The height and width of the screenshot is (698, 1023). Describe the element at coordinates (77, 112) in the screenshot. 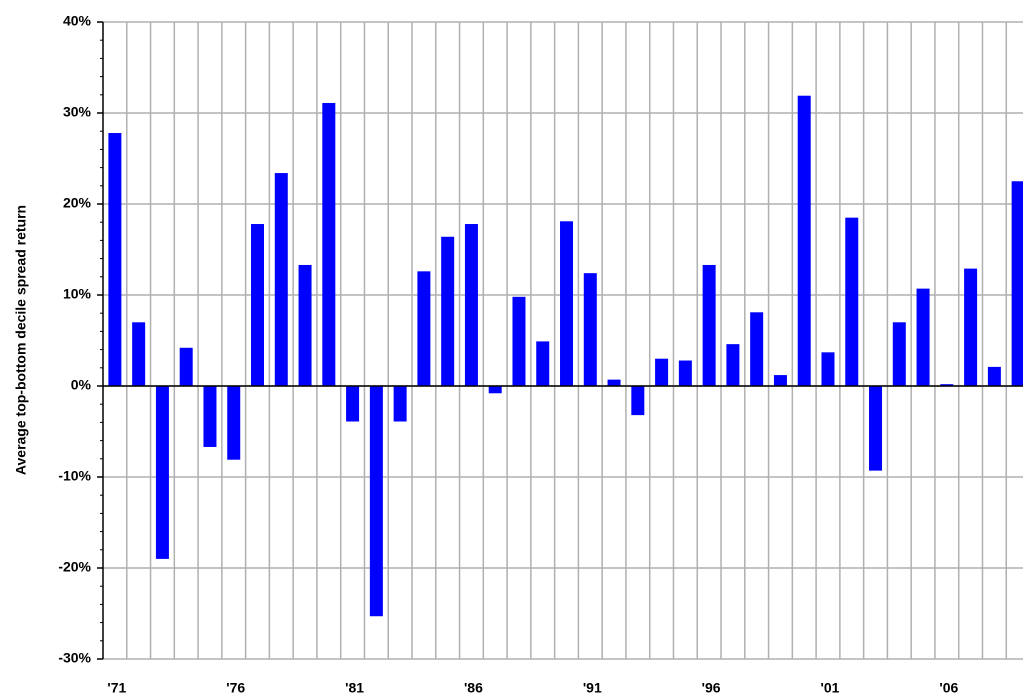

I see `y-tick-label: 30%` at that location.